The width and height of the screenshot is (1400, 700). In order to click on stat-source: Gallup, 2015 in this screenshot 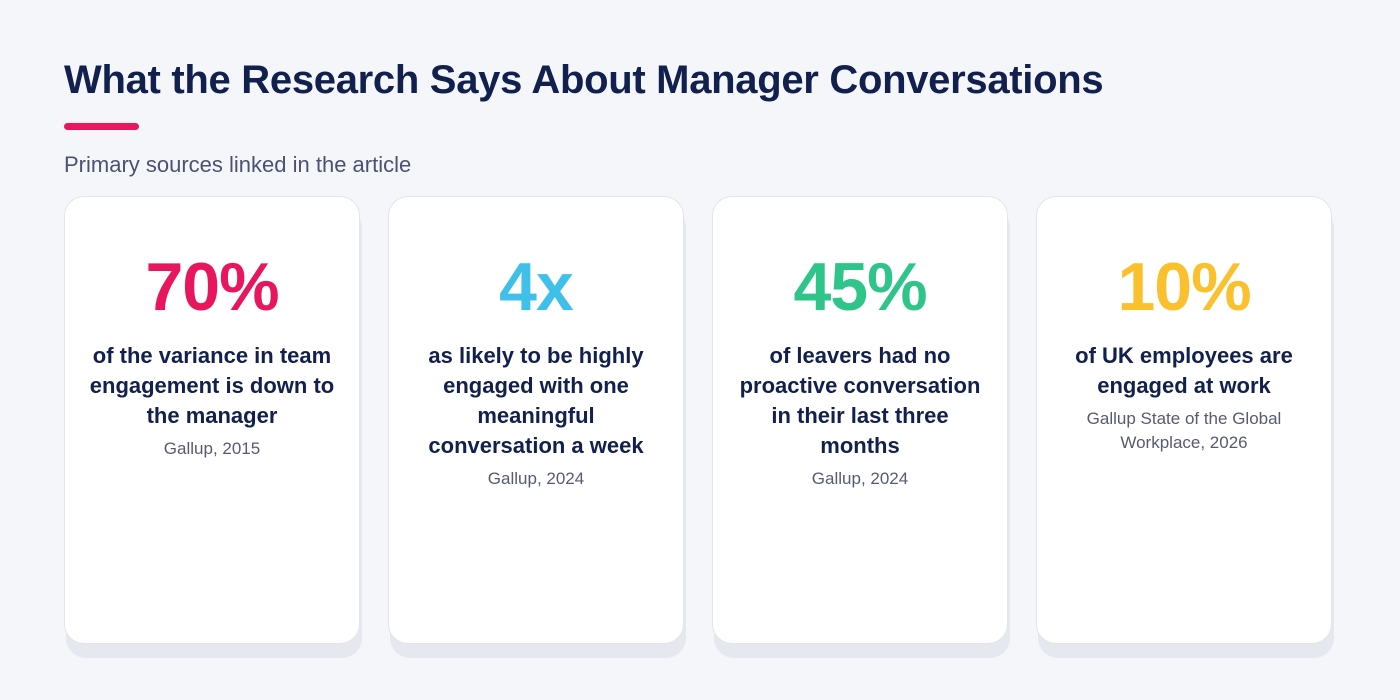, I will do `click(212, 448)`.